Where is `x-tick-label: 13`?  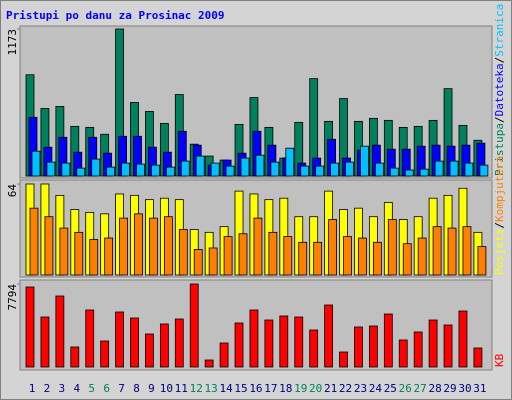 x-tick-label: 13 is located at coordinates (211, 388).